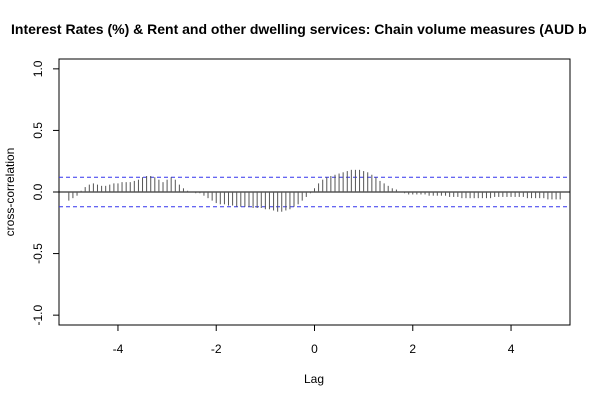  What do you see at coordinates (511, 349) in the screenshot?
I see `x-tick-label: 4` at bounding box center [511, 349].